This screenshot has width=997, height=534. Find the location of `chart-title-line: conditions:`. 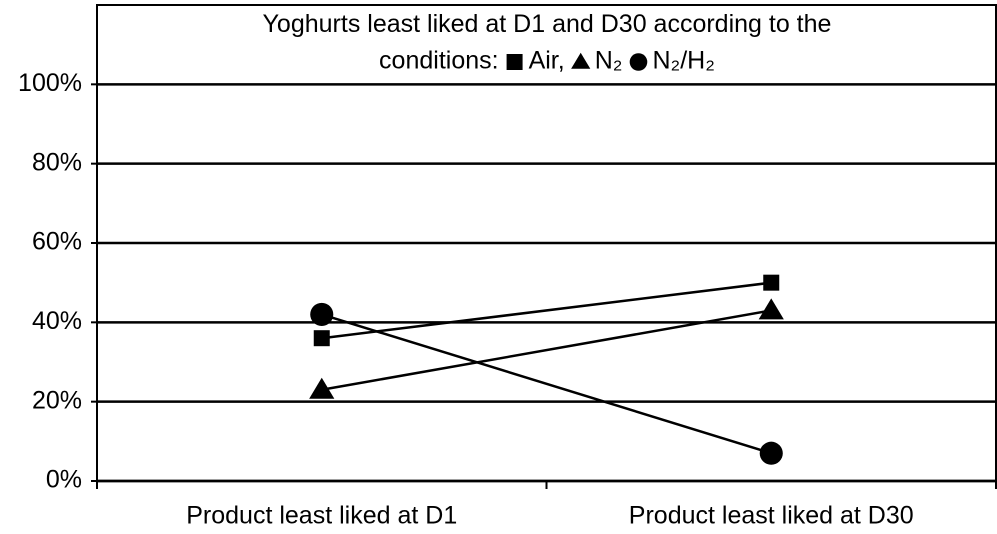

chart-title-line: conditions: is located at coordinates (439, 61).